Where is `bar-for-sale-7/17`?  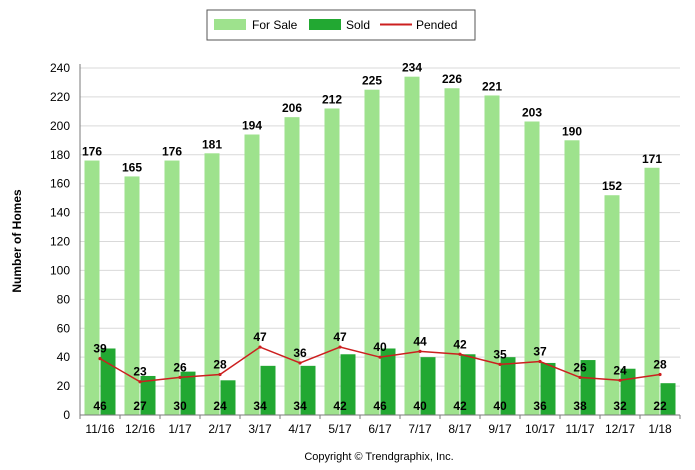
bar-for-sale-7/17 is located at coordinates (412, 246).